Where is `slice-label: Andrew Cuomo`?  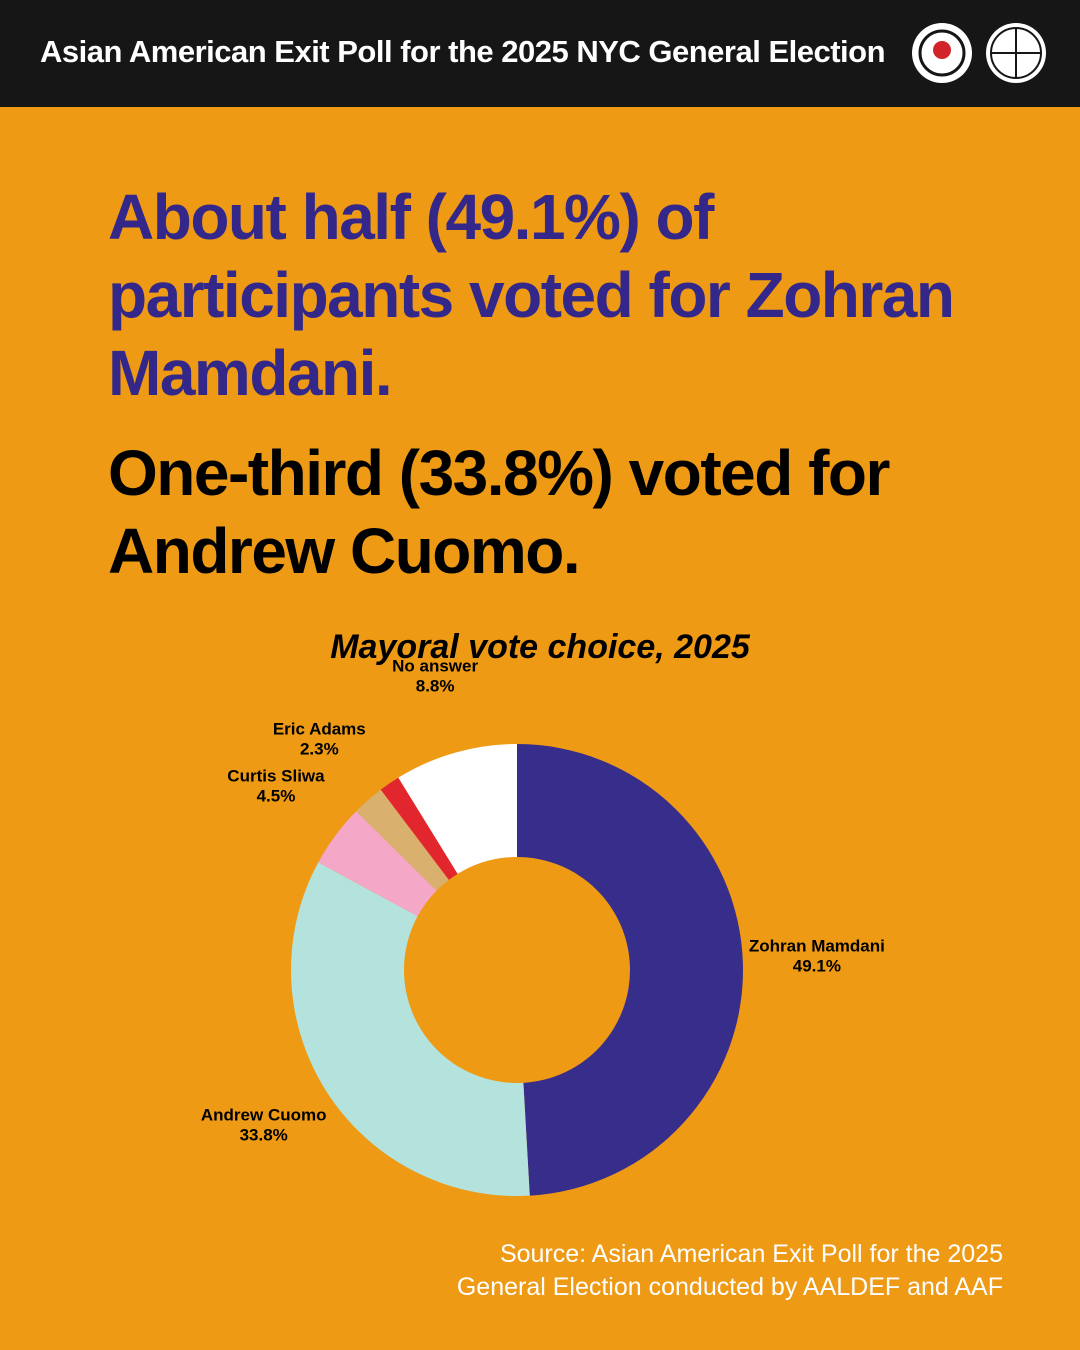
slice-label: Andrew Cuomo is located at coordinates (264, 1115).